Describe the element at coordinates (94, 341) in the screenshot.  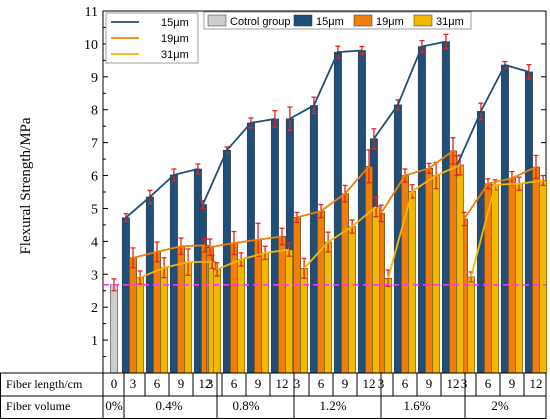
I see `y-tick-label: 1` at that location.